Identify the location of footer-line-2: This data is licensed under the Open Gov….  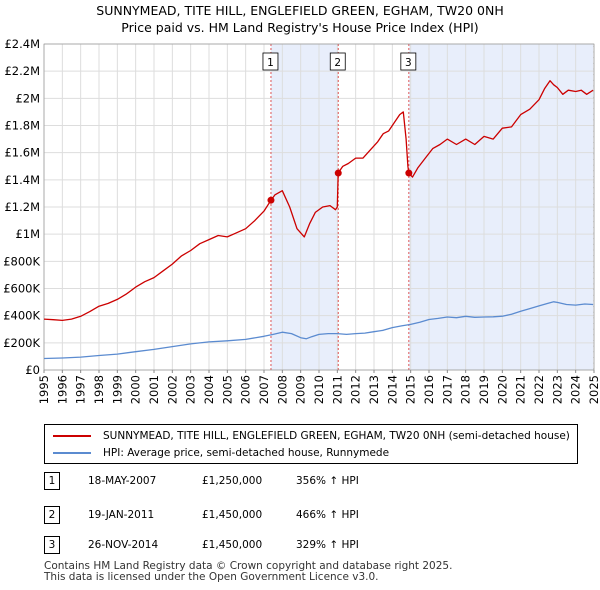
(211, 577).